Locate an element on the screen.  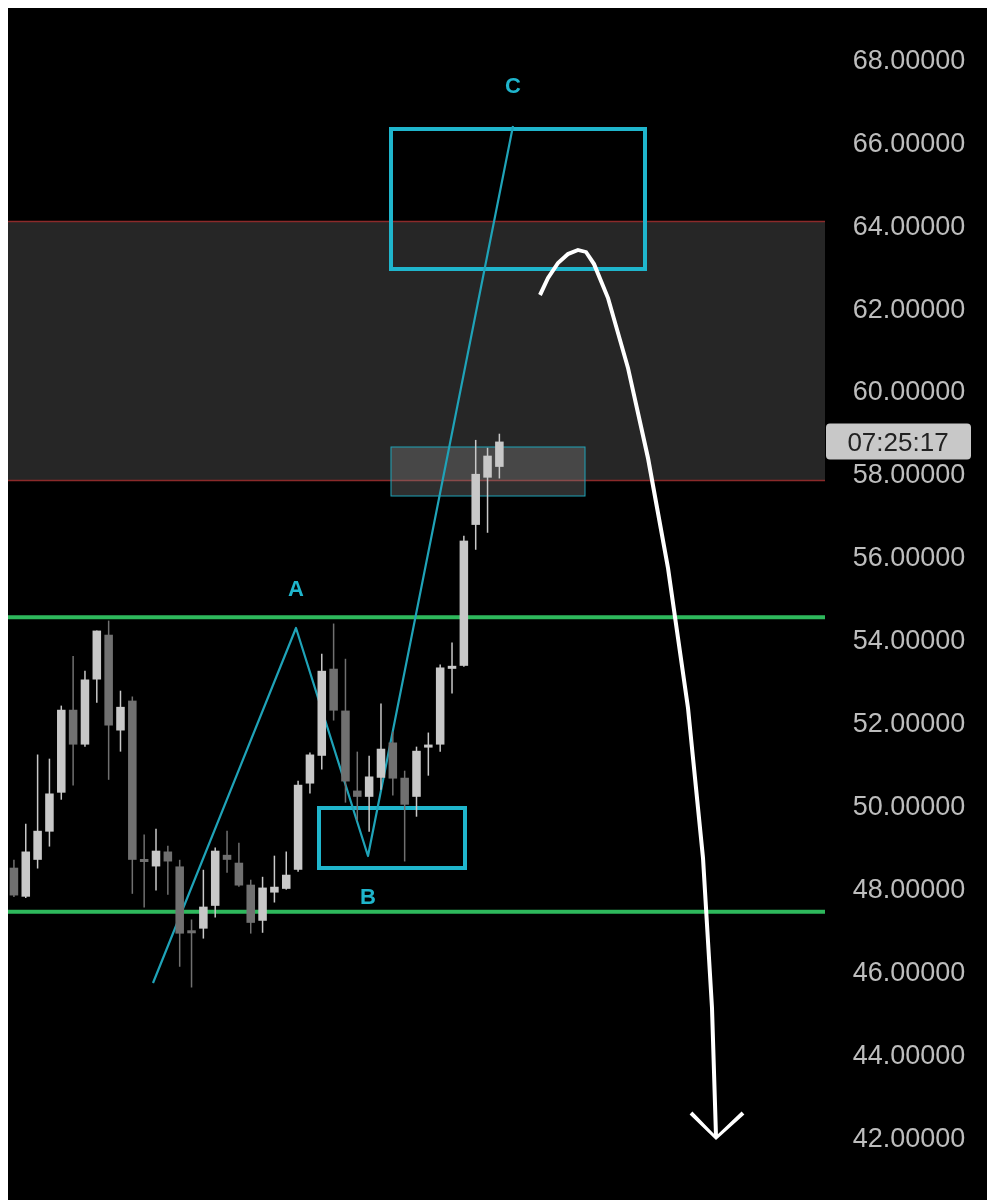
y-tick-label: 64.00000 is located at coordinates (909, 225).